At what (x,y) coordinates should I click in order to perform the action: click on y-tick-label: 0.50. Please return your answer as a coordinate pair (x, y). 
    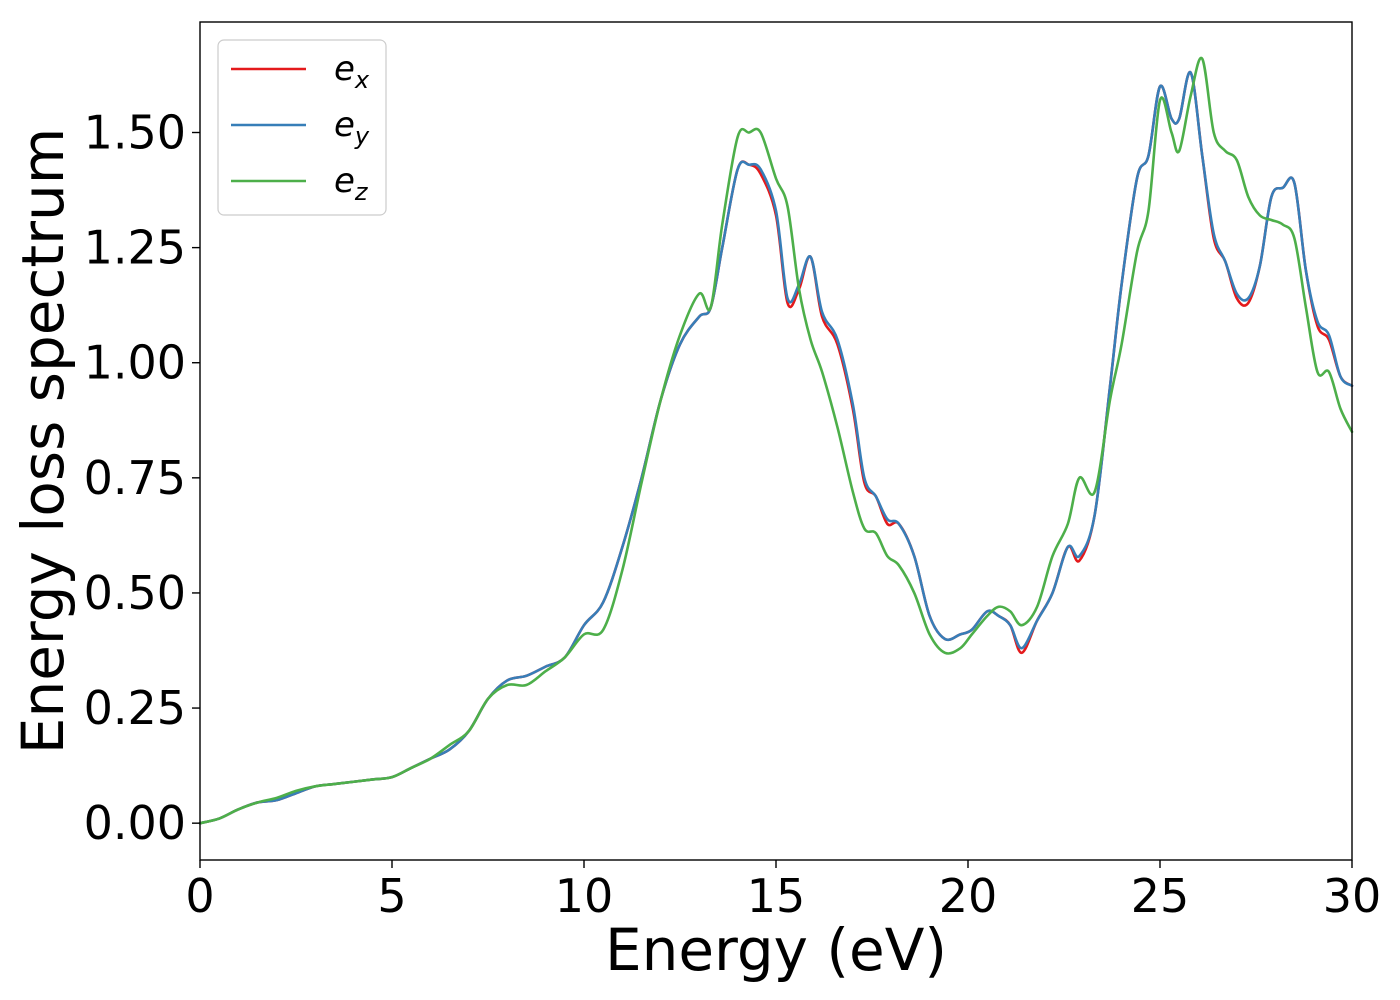
    Looking at the image, I should click on (135, 593).